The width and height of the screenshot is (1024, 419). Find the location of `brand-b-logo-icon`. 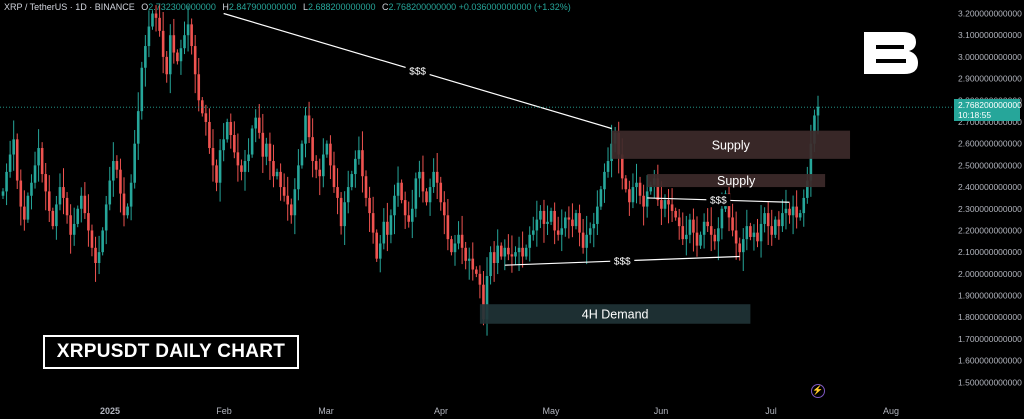

brand-b-logo-icon is located at coordinates (891, 53).